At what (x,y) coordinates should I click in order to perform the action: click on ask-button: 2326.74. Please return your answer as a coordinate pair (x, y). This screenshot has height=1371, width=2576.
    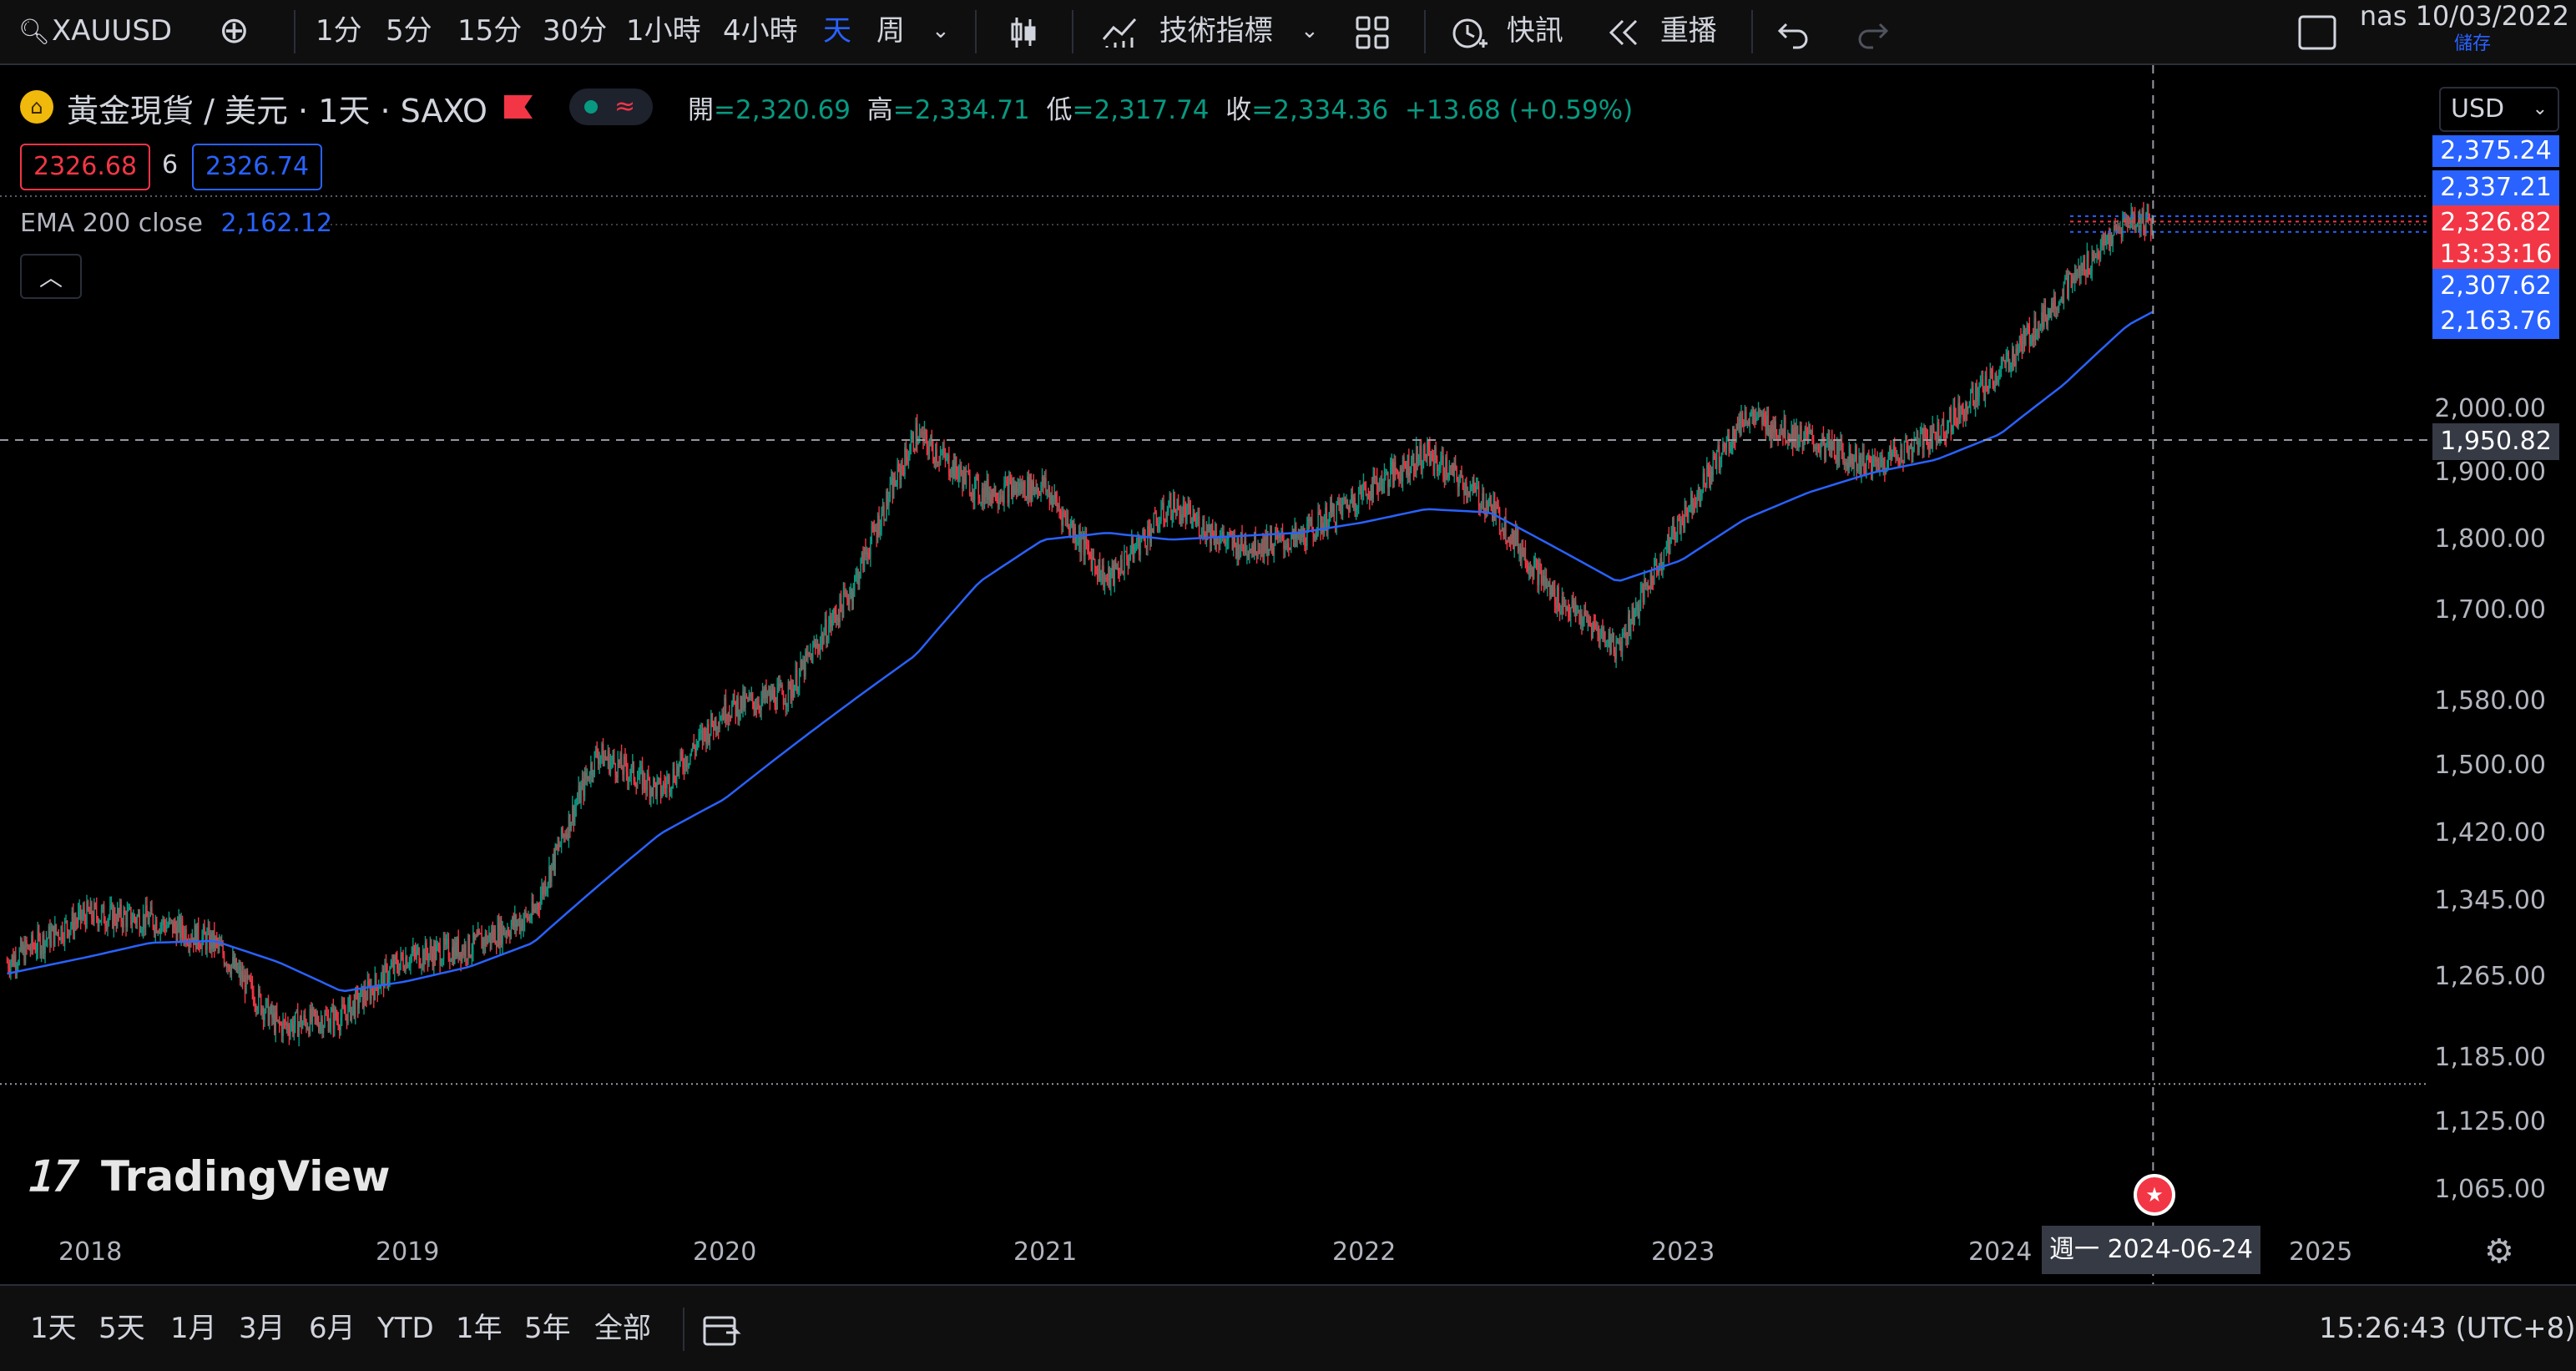
    Looking at the image, I should click on (257, 167).